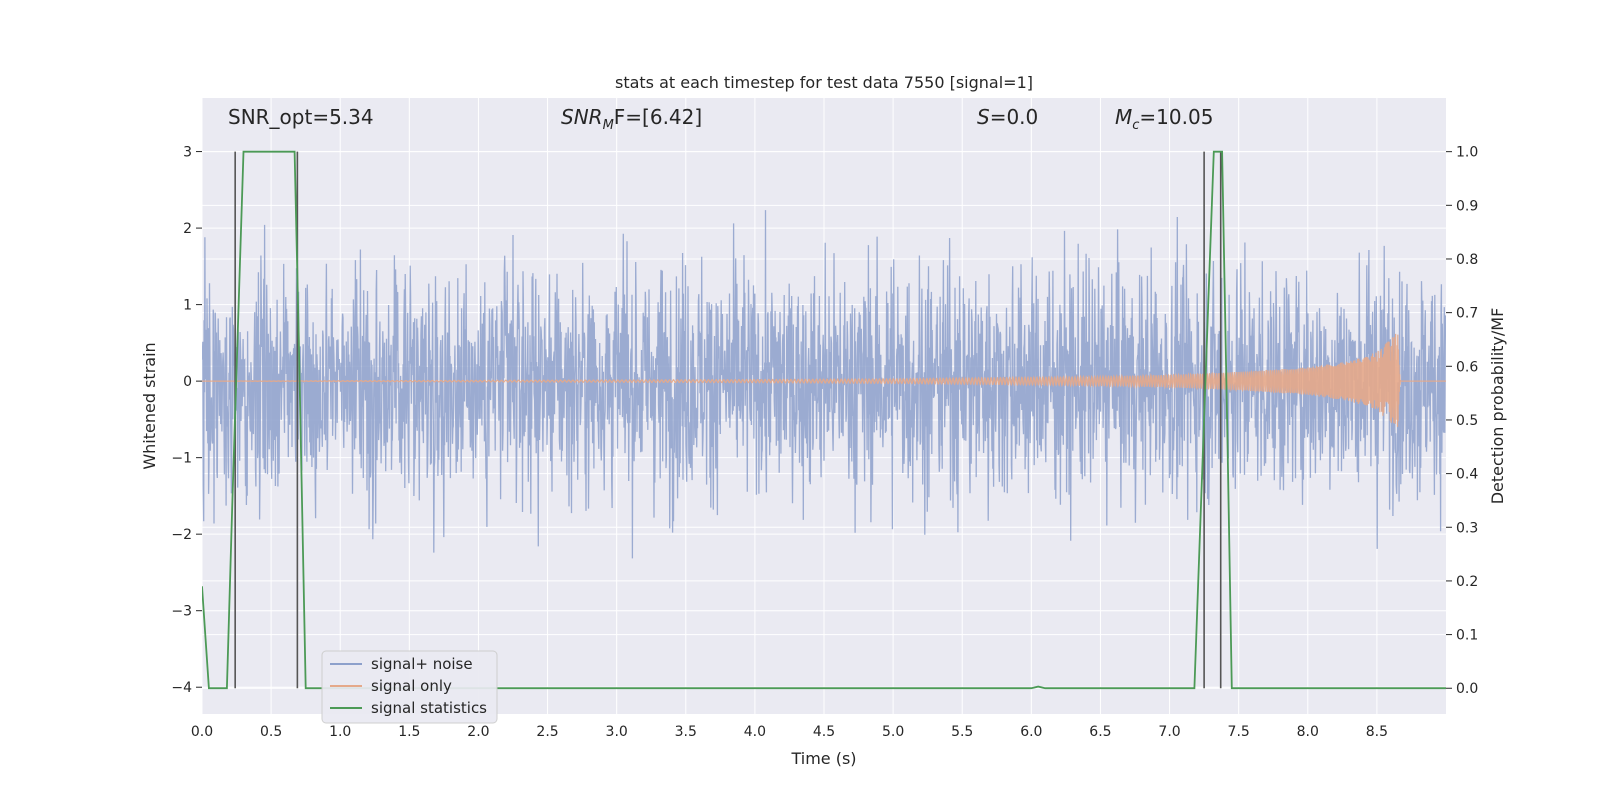 The width and height of the screenshot is (1600, 800). I want to click on mc-subscript: c, so click(1135, 125).